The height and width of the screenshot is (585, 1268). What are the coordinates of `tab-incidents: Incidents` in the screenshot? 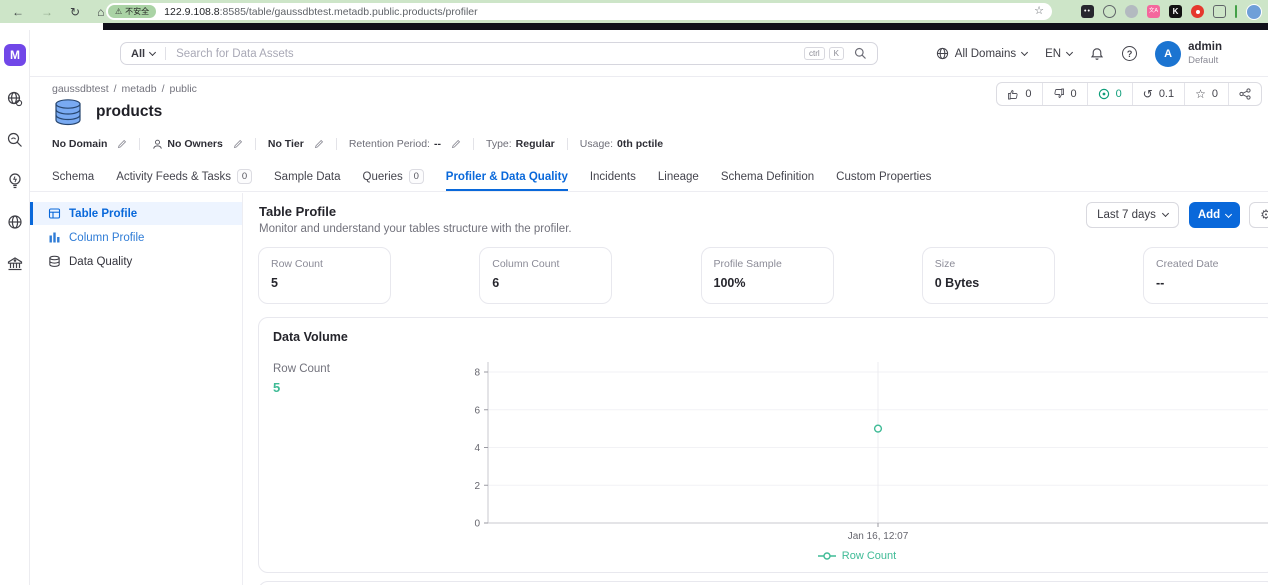 It's located at (612, 176).